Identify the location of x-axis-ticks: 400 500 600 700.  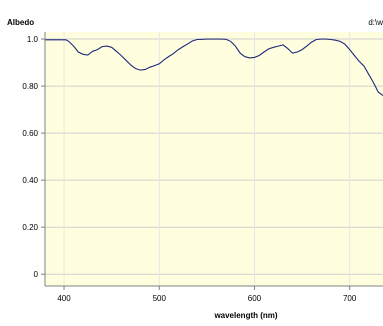
(207, 294).